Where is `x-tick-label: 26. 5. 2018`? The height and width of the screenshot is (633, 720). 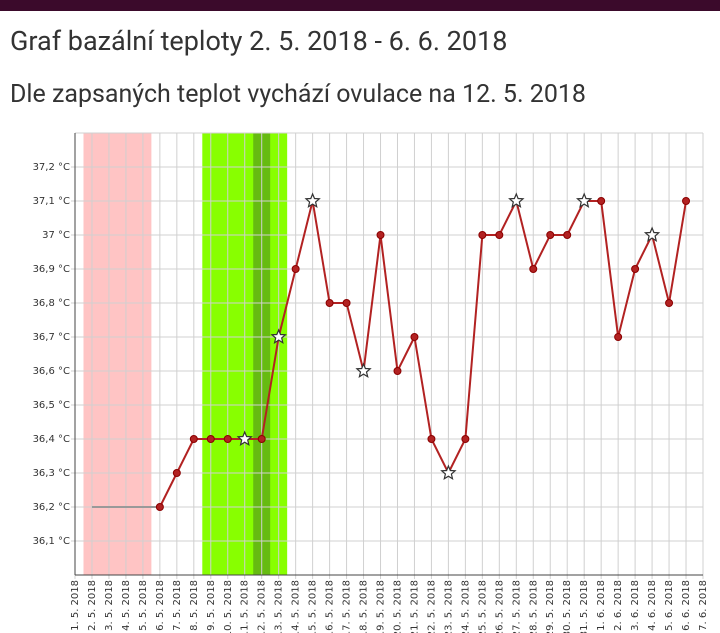 x-tick-label: 26. 5. 2018 is located at coordinates (499, 606).